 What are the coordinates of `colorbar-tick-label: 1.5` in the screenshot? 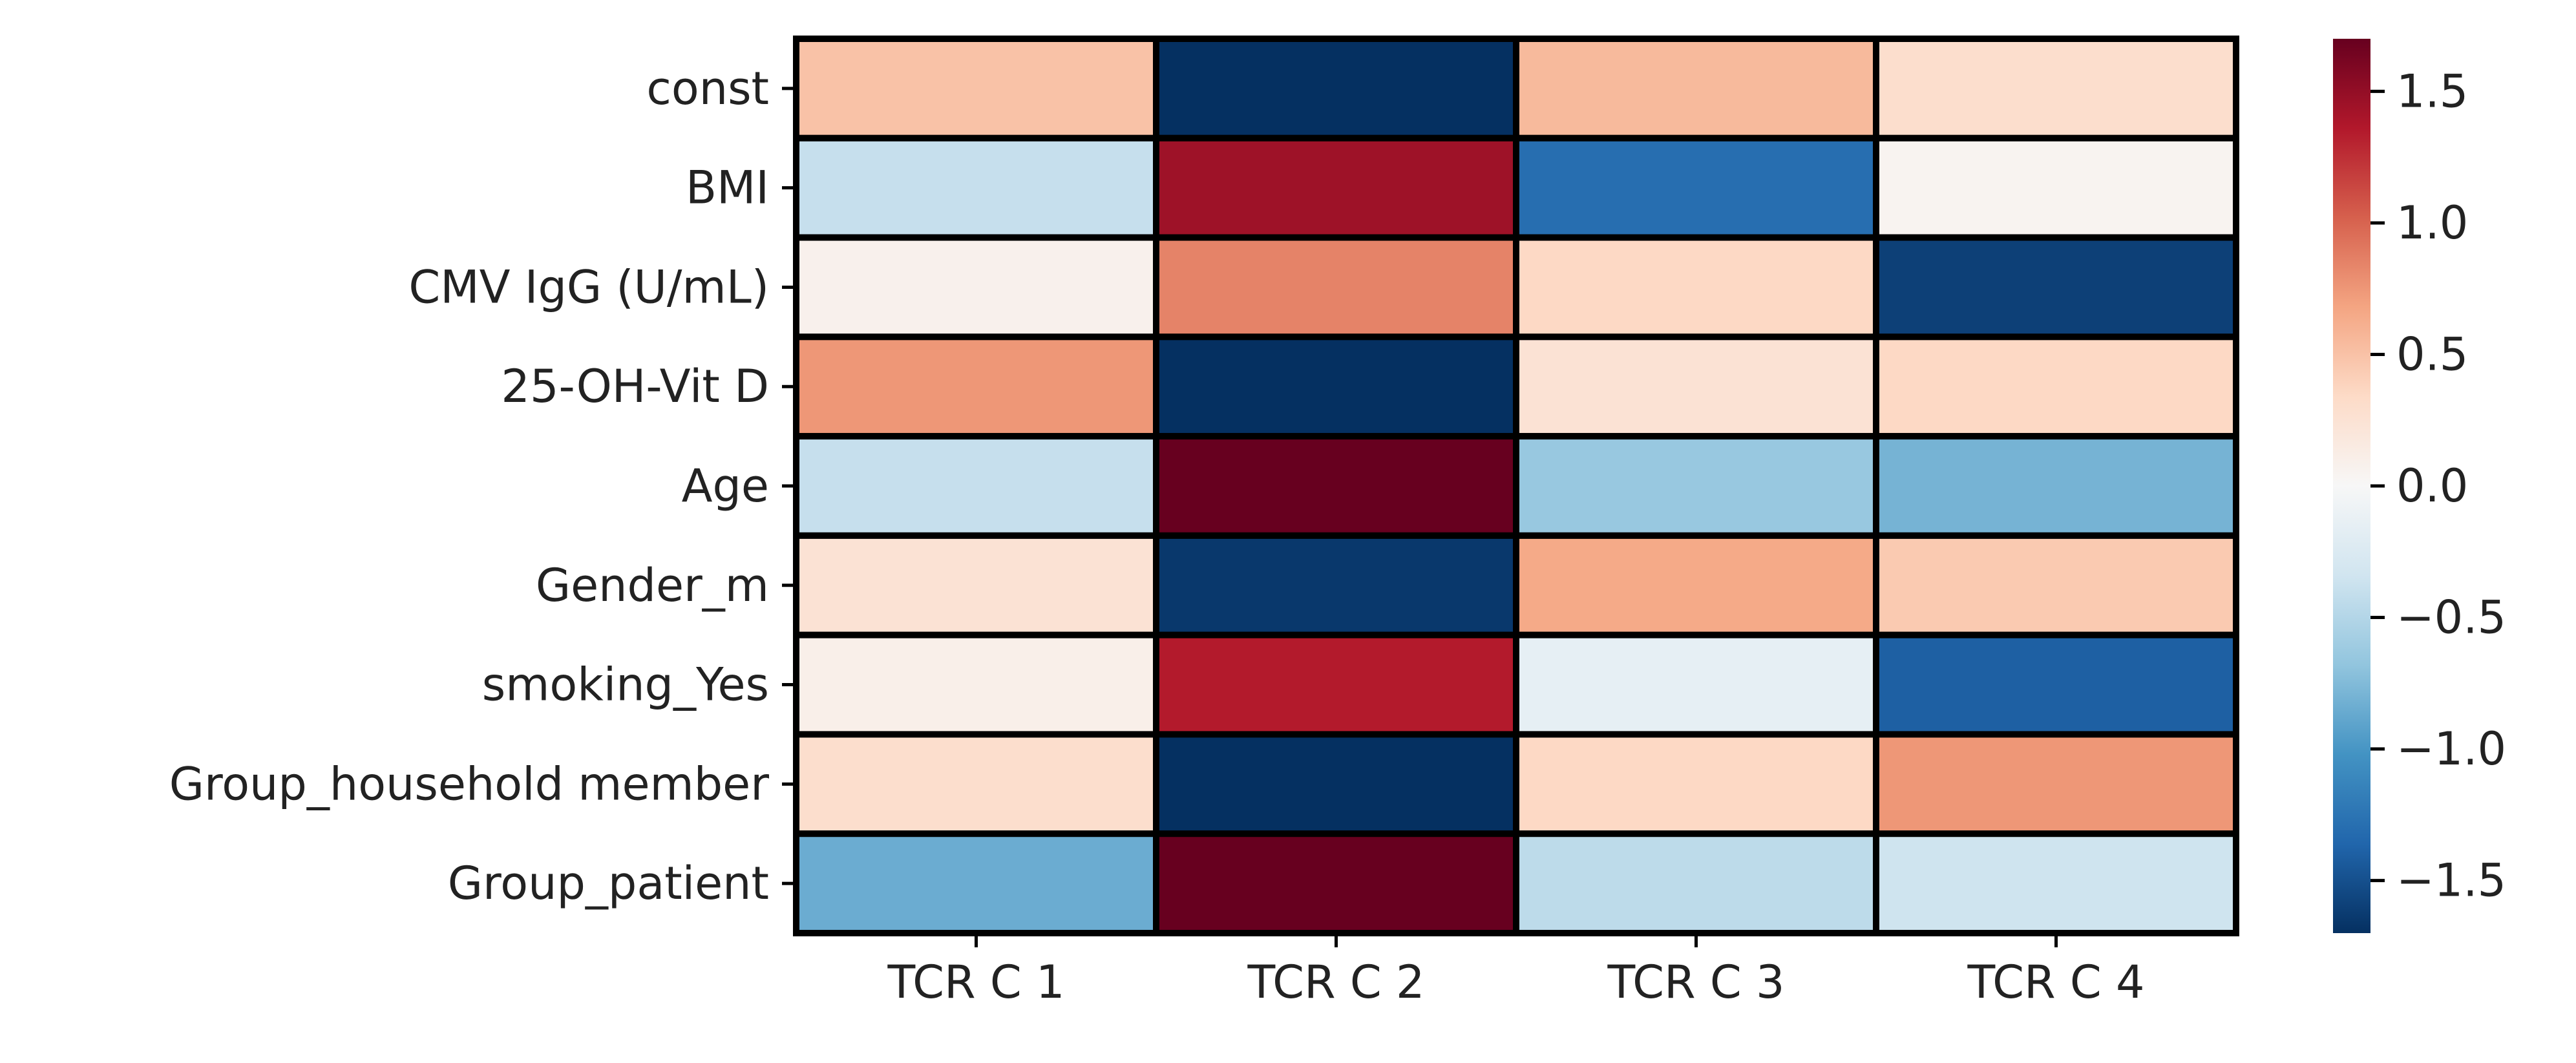 It's located at (2432, 92).